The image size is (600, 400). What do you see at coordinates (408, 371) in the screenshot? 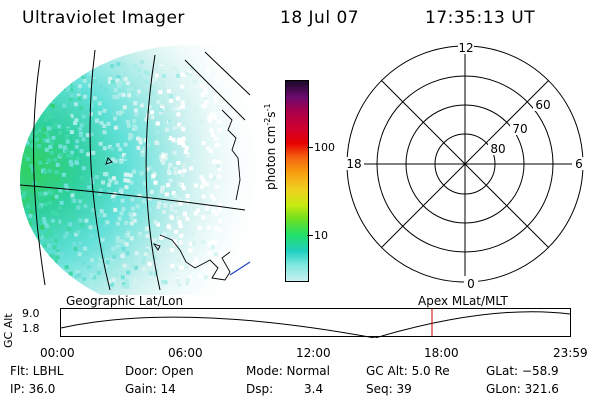
I see `status-gc-alt: GC Alt: 5.0 Re` at bounding box center [408, 371].